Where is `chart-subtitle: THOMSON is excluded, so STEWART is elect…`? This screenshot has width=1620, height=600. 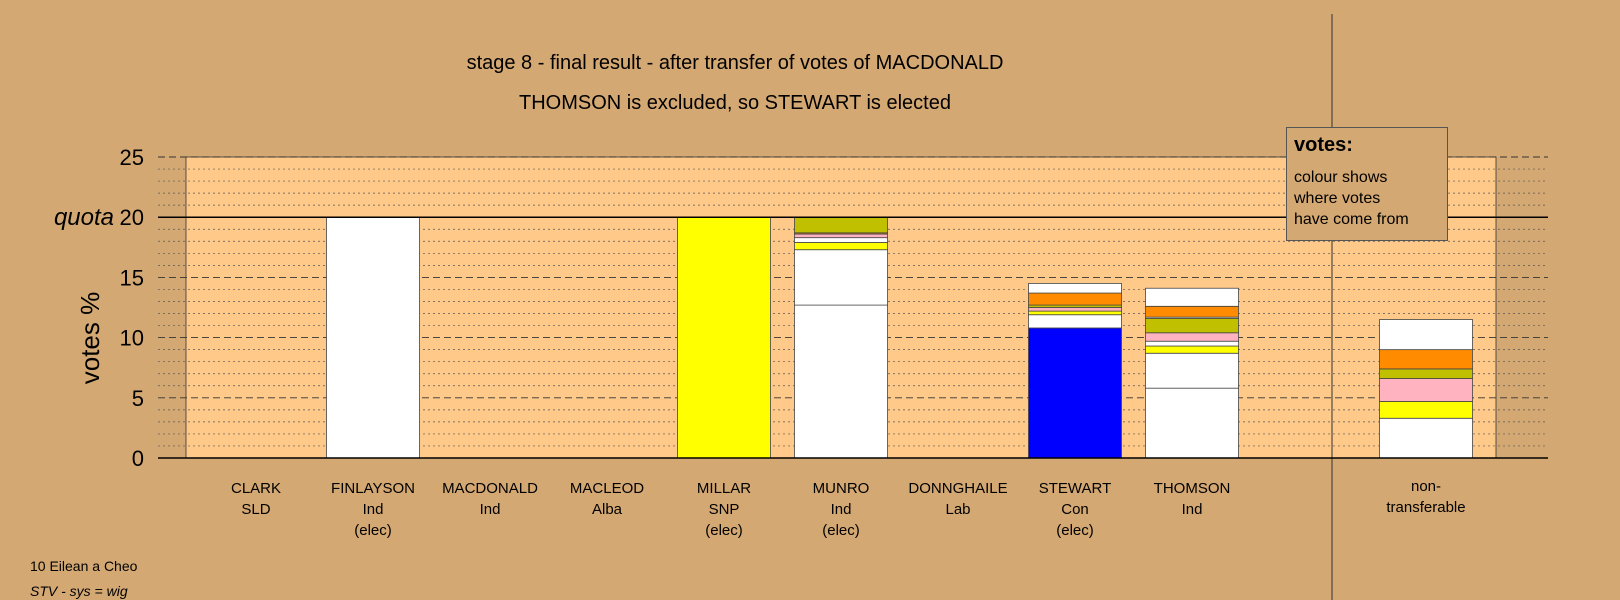
chart-subtitle: THOMSON is excluded, so STEWART is elect… is located at coordinates (735, 103).